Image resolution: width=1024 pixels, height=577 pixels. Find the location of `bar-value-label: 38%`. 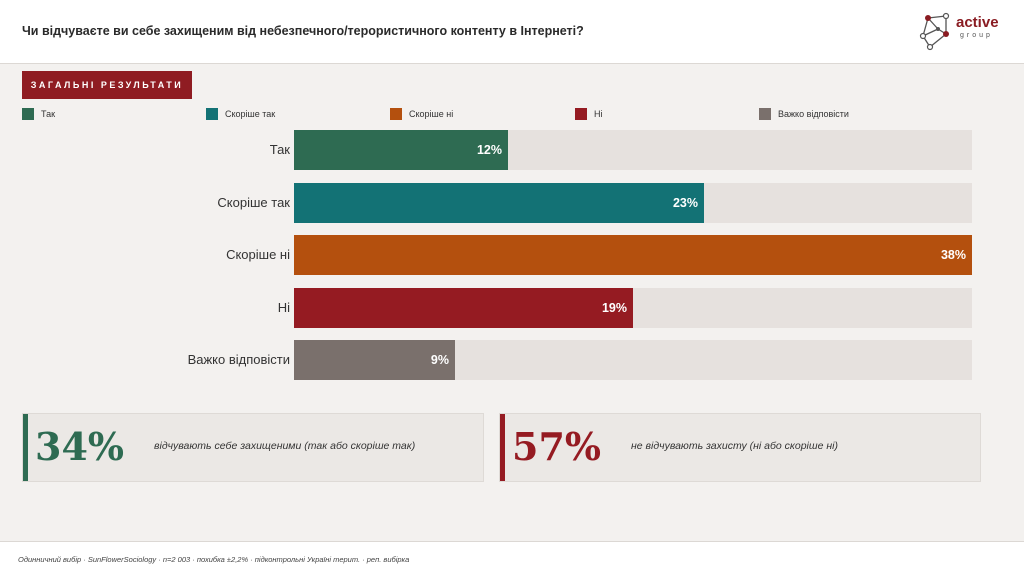

bar-value-label: 38% is located at coordinates (953, 255).